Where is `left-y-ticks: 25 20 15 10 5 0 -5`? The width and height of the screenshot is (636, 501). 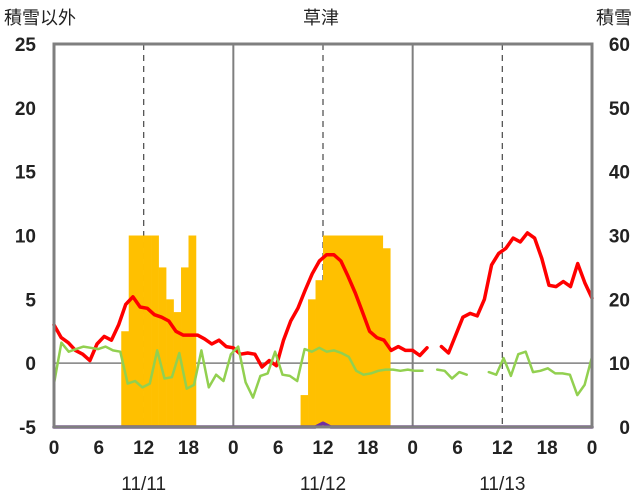
left-y-ticks: 25 20 15 10 5 0 -5 is located at coordinates (26, 237).